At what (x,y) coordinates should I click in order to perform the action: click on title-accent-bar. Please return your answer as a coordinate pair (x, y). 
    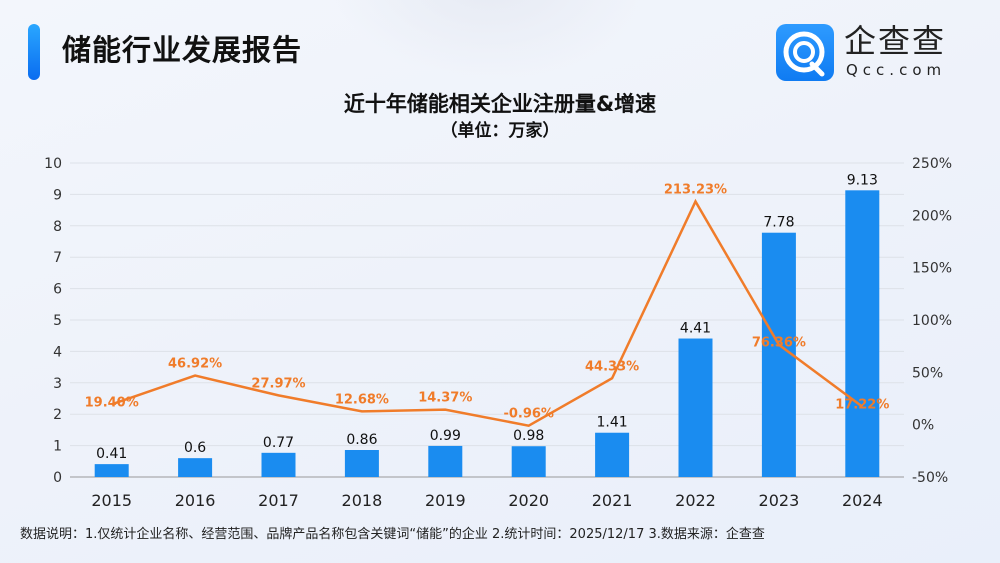
    Looking at the image, I should click on (34, 52).